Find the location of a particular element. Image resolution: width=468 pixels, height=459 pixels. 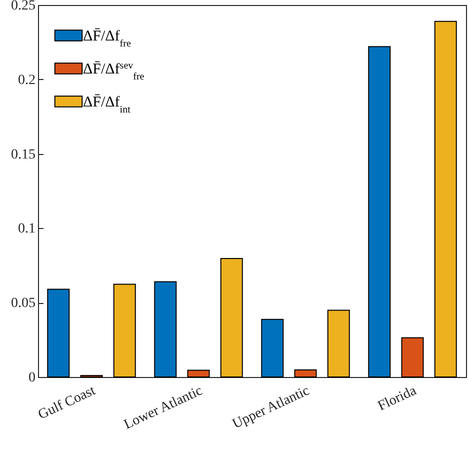

y-tick-label: 0.2 is located at coordinates (27, 80).